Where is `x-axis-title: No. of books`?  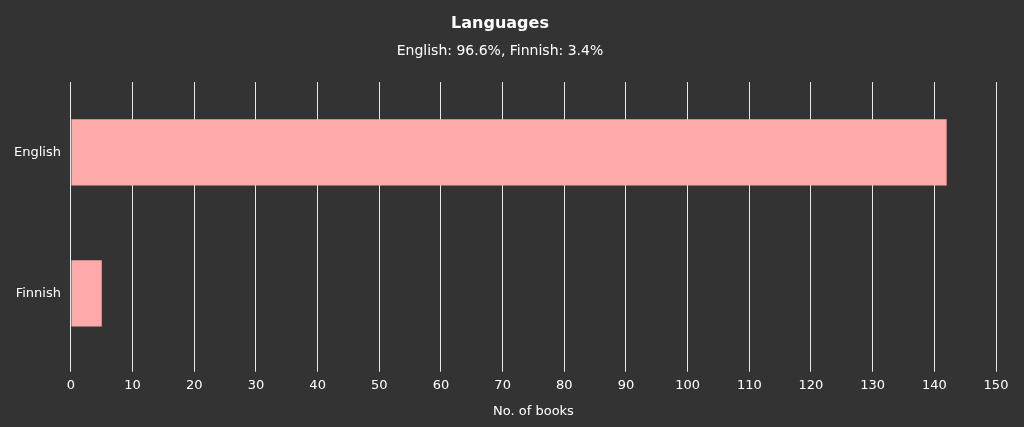 x-axis-title: No. of books is located at coordinates (534, 410).